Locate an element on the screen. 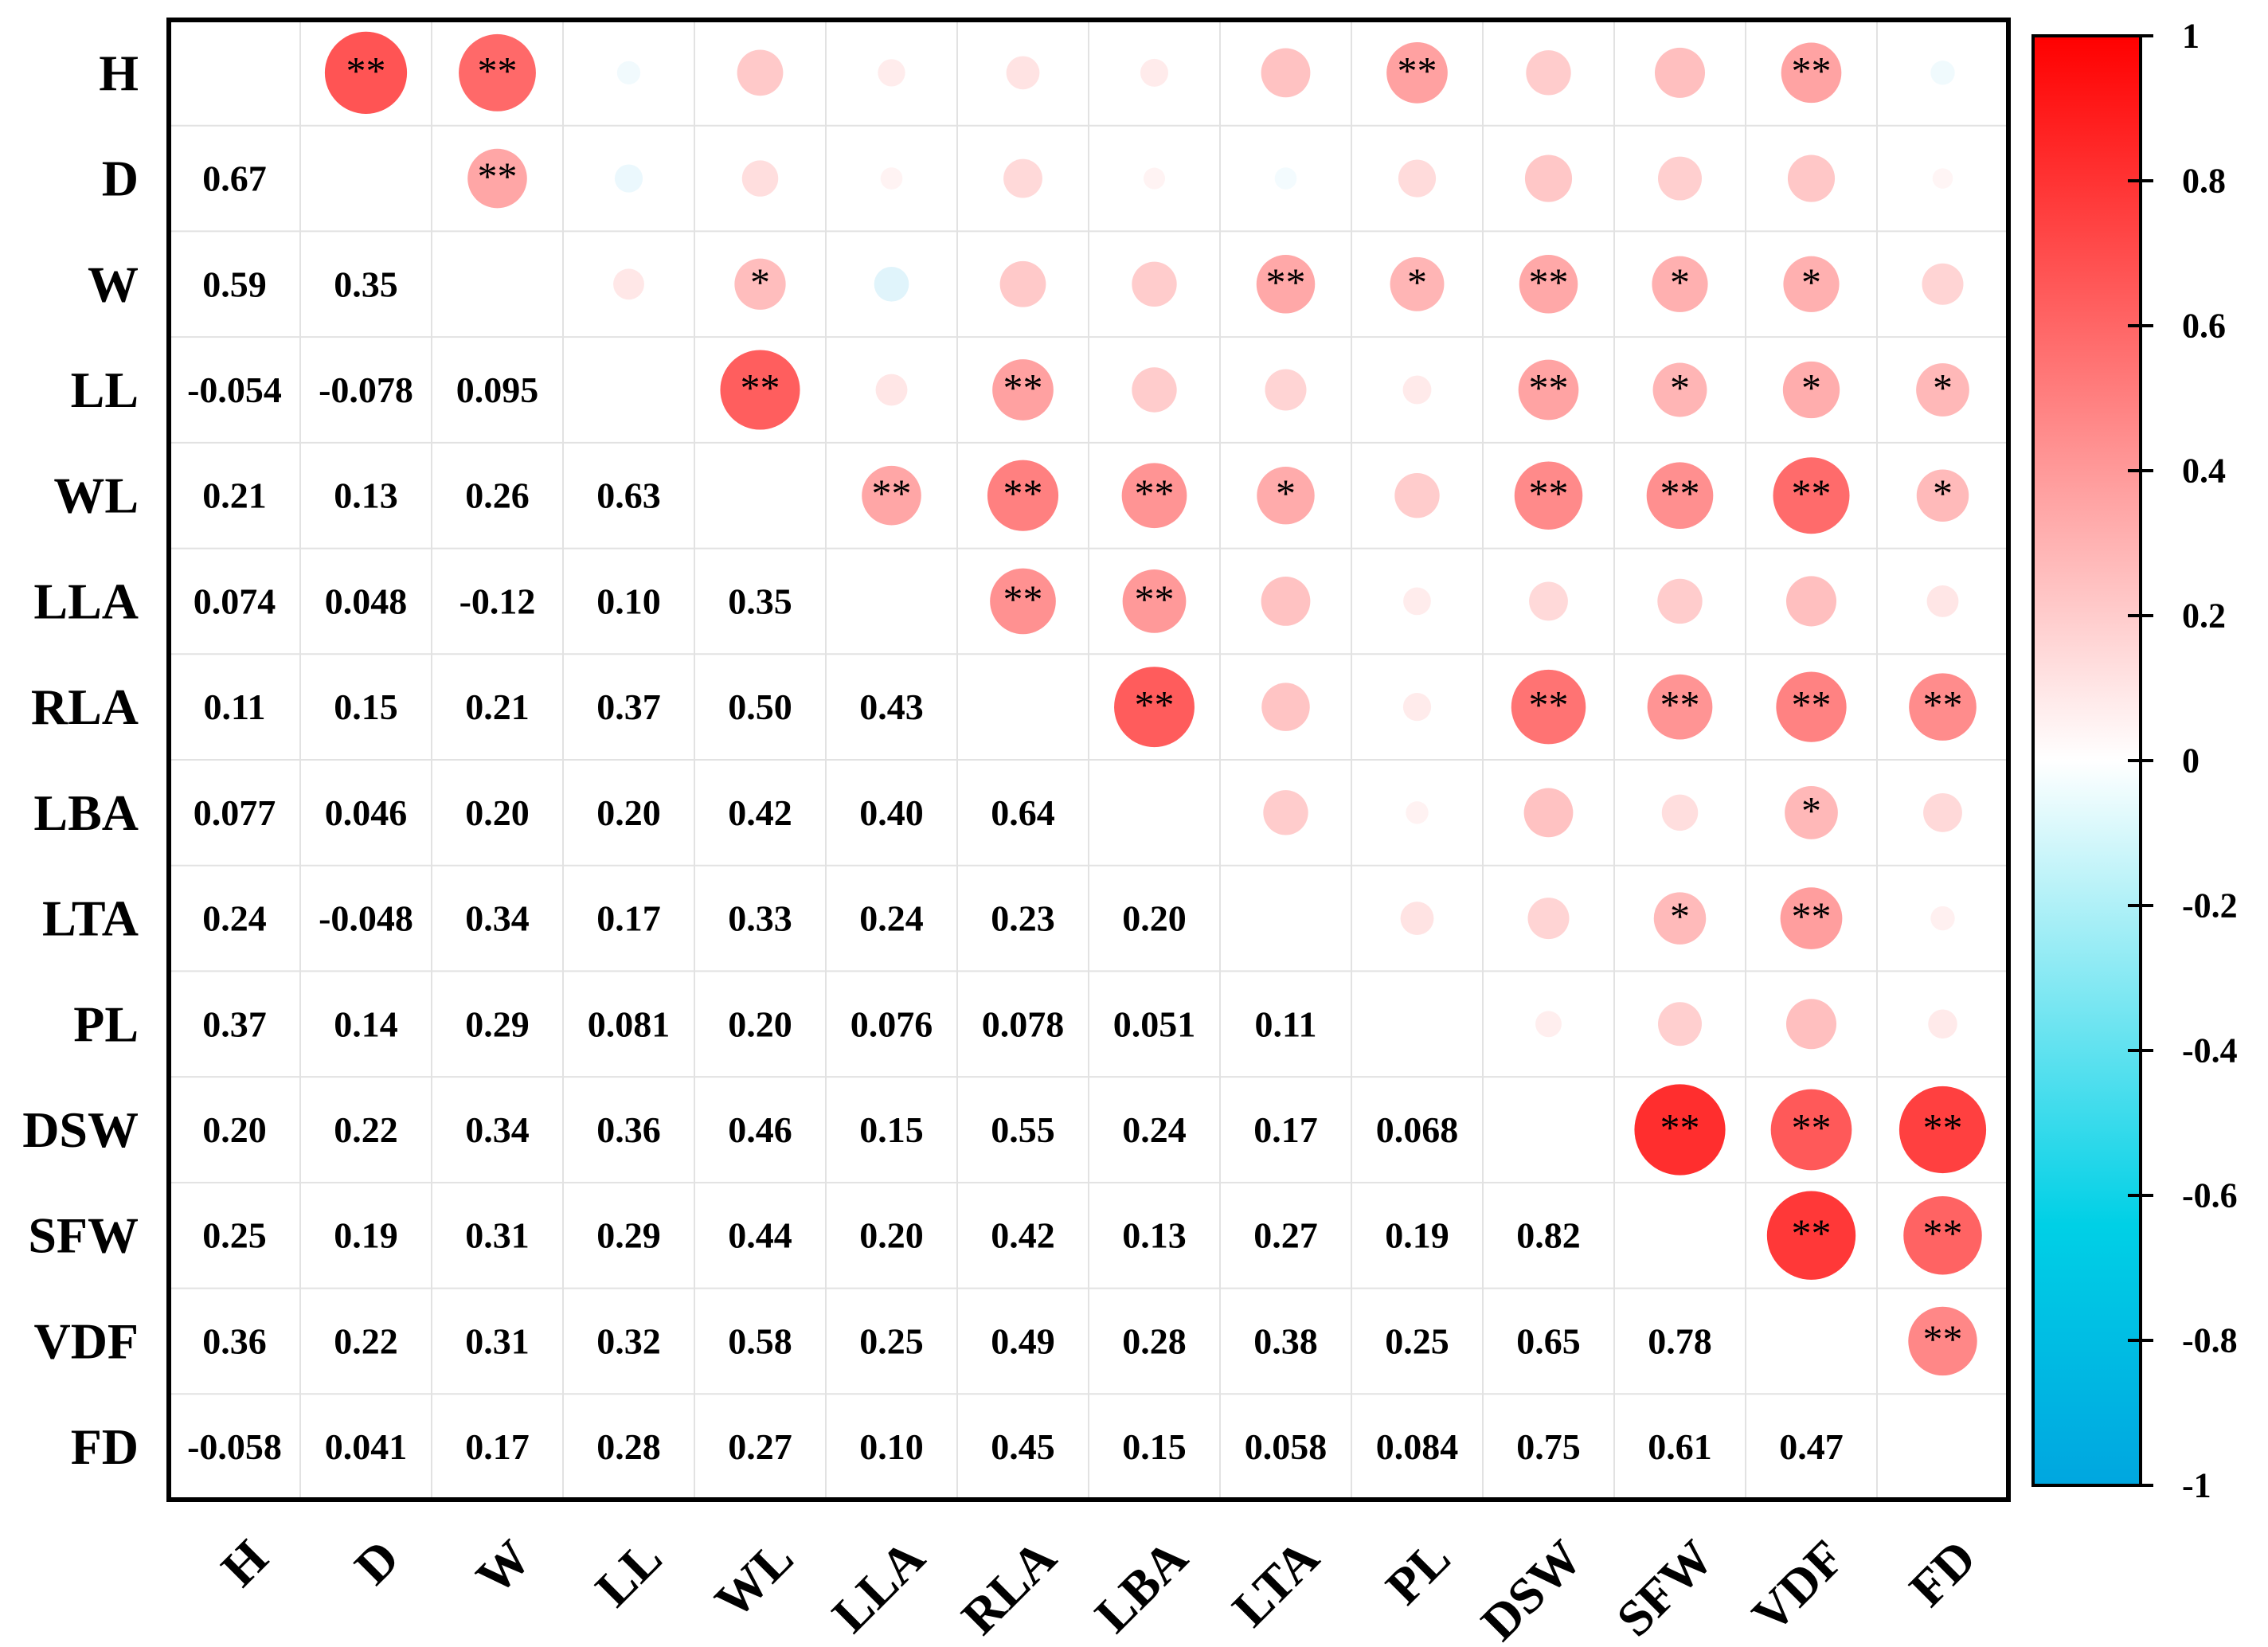  correlation-value: 0.36 is located at coordinates (234, 1340).